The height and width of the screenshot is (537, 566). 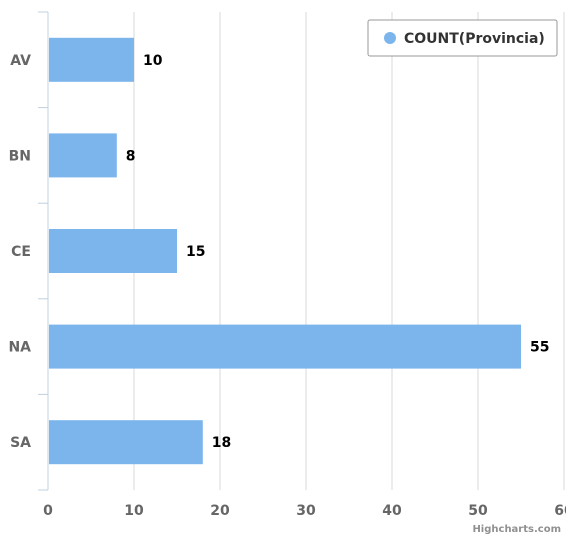 I want to click on legend: COUNT(Provincia), so click(x=462, y=38).